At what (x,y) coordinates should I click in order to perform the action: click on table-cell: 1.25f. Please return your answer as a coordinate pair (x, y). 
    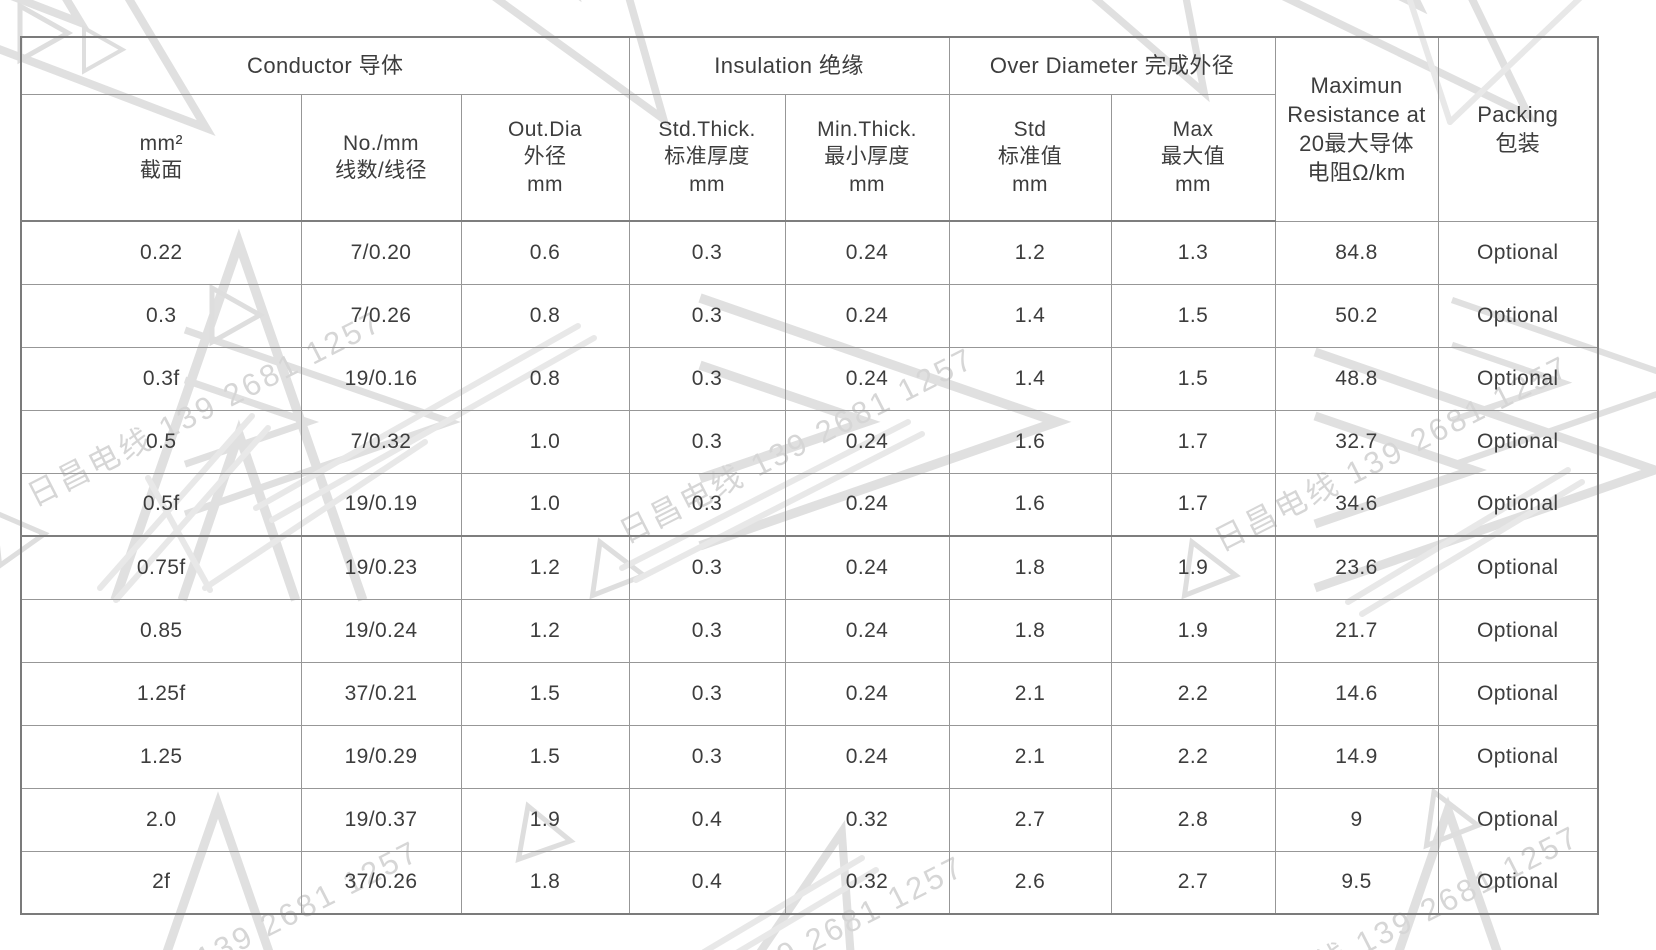
    Looking at the image, I should click on (161, 693).